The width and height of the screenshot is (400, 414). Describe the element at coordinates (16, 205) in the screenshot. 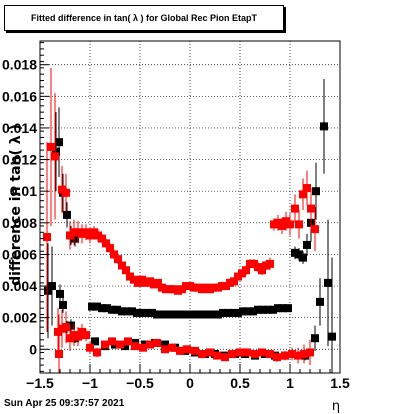

I see `y-axis-label: difference in tan( λ )` at that location.